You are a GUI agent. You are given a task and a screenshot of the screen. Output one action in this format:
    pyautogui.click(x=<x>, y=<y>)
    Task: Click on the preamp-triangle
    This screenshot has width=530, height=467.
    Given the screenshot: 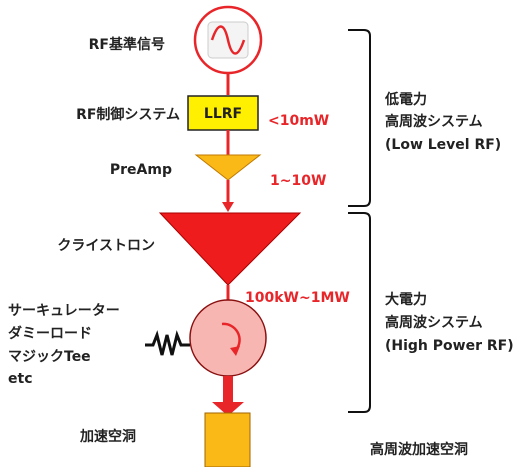 What is the action you would take?
    pyautogui.click(x=228, y=167)
    